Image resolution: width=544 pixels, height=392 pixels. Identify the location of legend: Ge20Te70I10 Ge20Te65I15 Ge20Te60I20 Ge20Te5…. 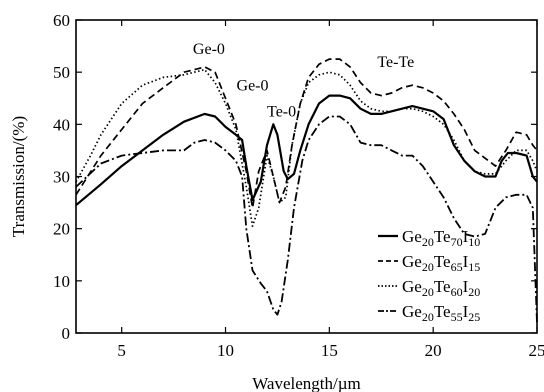
(429, 275).